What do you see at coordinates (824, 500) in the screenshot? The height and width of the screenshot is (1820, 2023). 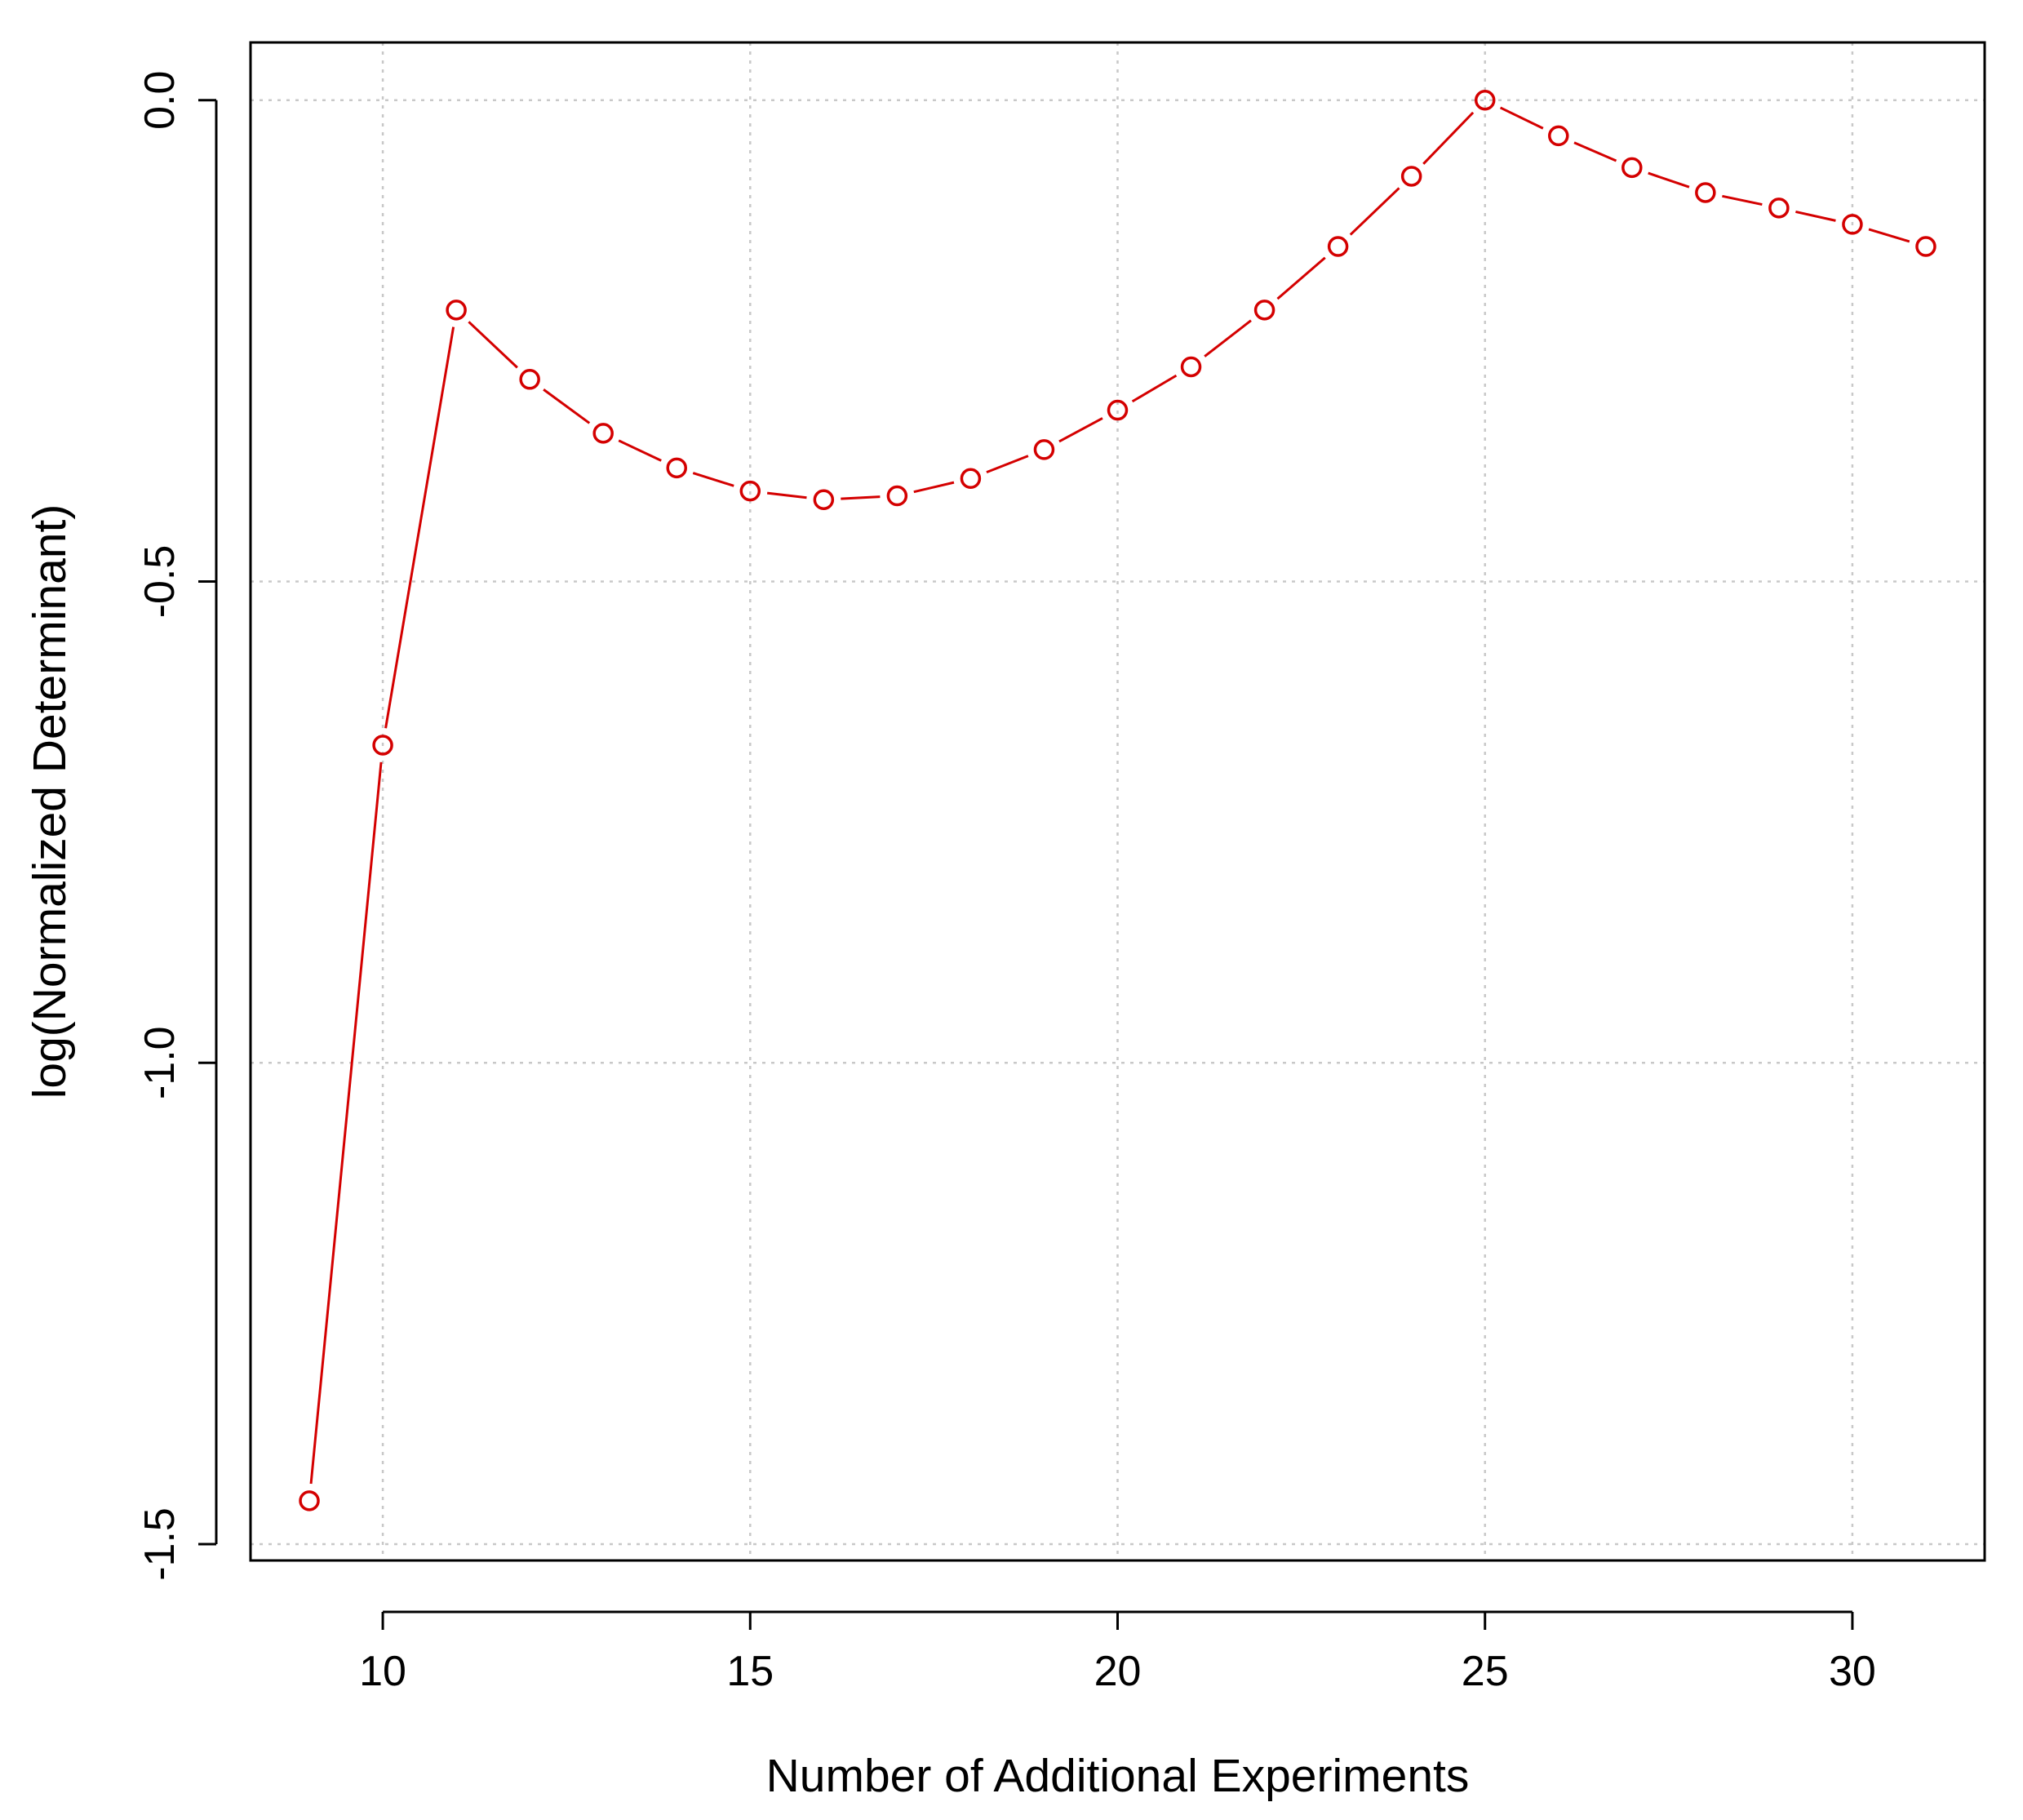 I see `data-point-x16` at bounding box center [824, 500].